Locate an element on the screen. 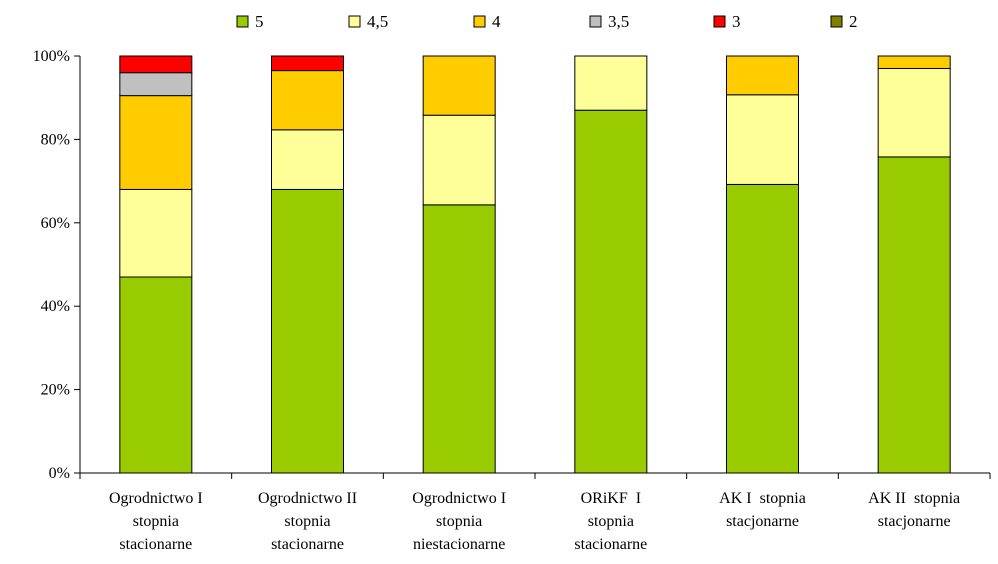 This screenshot has width=998, height=564. y-tick-label: 40% is located at coordinates (55, 306).